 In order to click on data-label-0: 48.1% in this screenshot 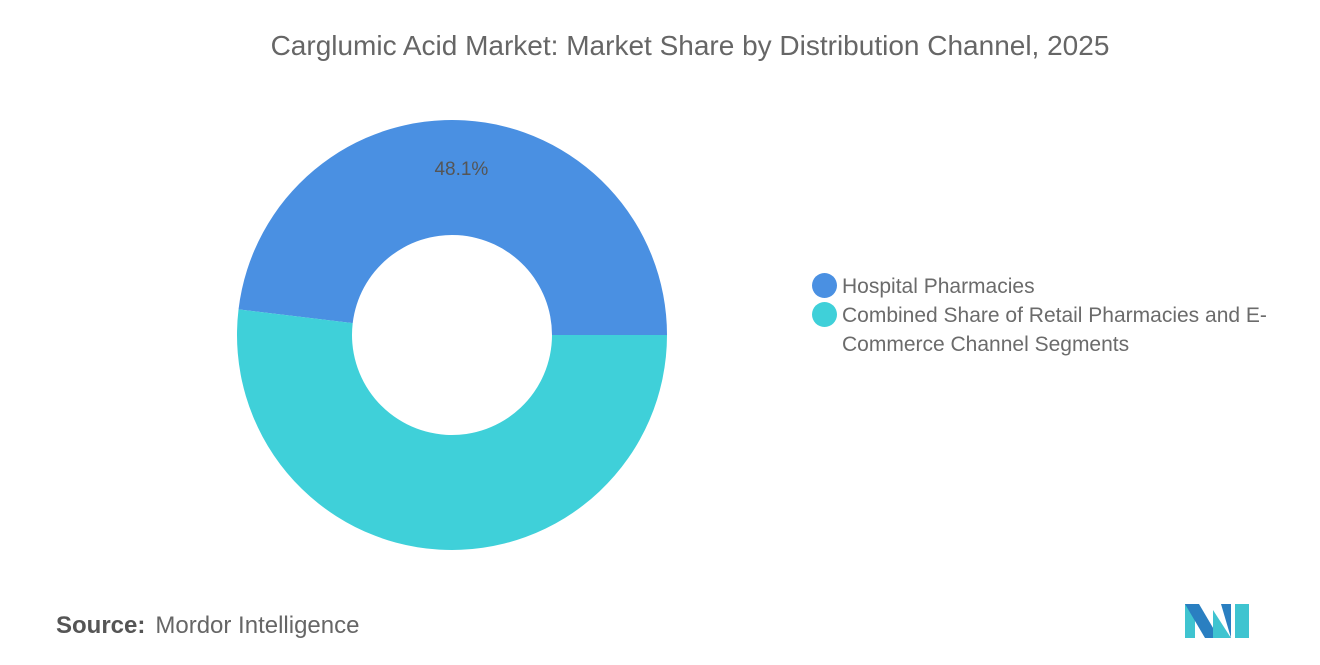, I will do `click(461, 169)`.